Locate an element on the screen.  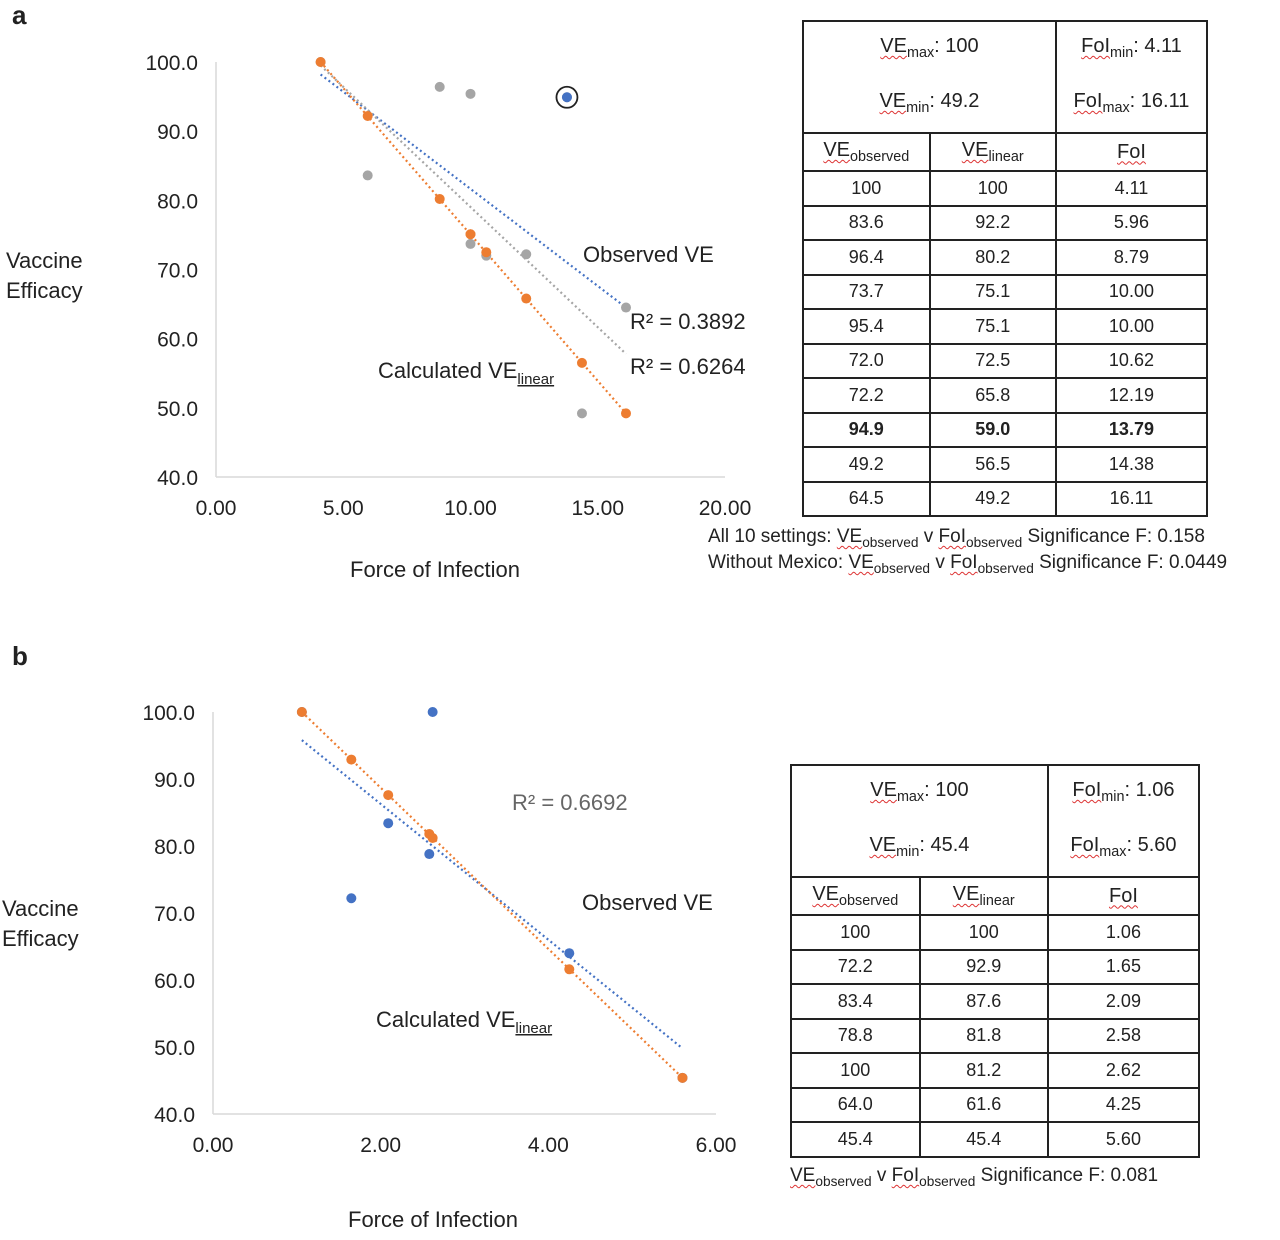
table-row: 64.0 61.6 4.25 is located at coordinates (995, 1104).